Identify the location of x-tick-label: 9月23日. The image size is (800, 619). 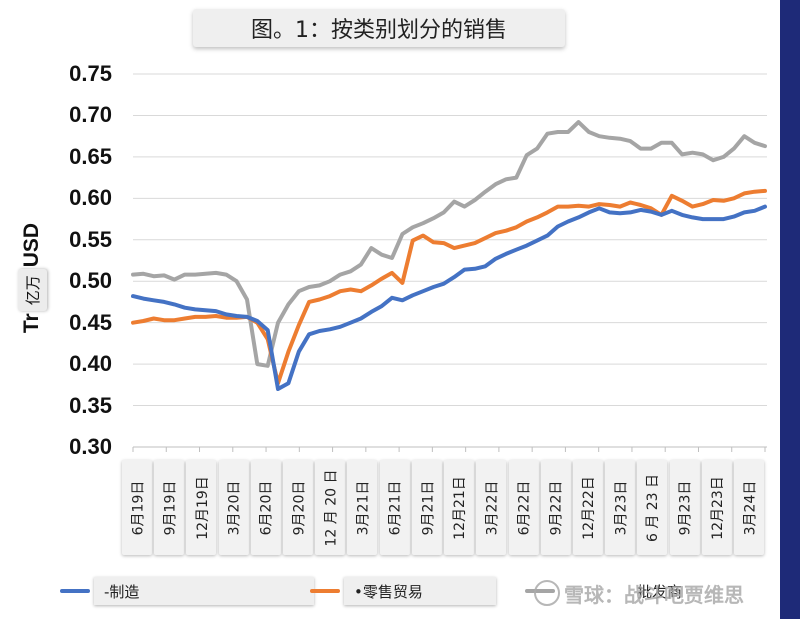
(684, 507).